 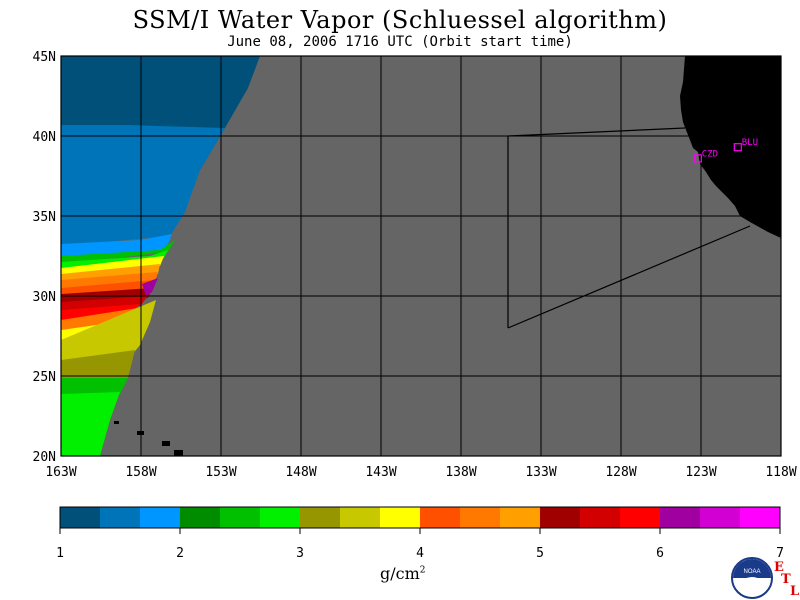 I want to click on lon-label: 158W, so click(x=140, y=472).